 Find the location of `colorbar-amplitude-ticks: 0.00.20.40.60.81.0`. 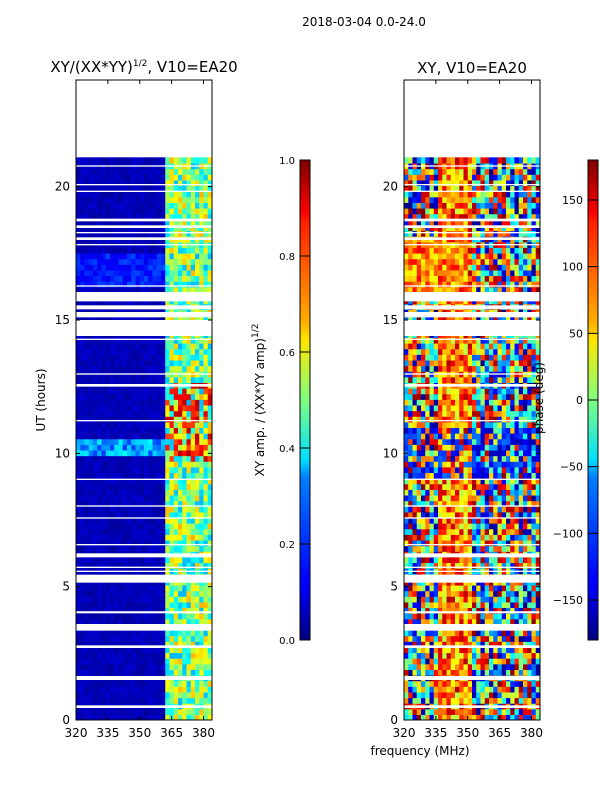

colorbar-amplitude-ticks: 0.00.20.40.60.81.0 is located at coordinates (294, 401).